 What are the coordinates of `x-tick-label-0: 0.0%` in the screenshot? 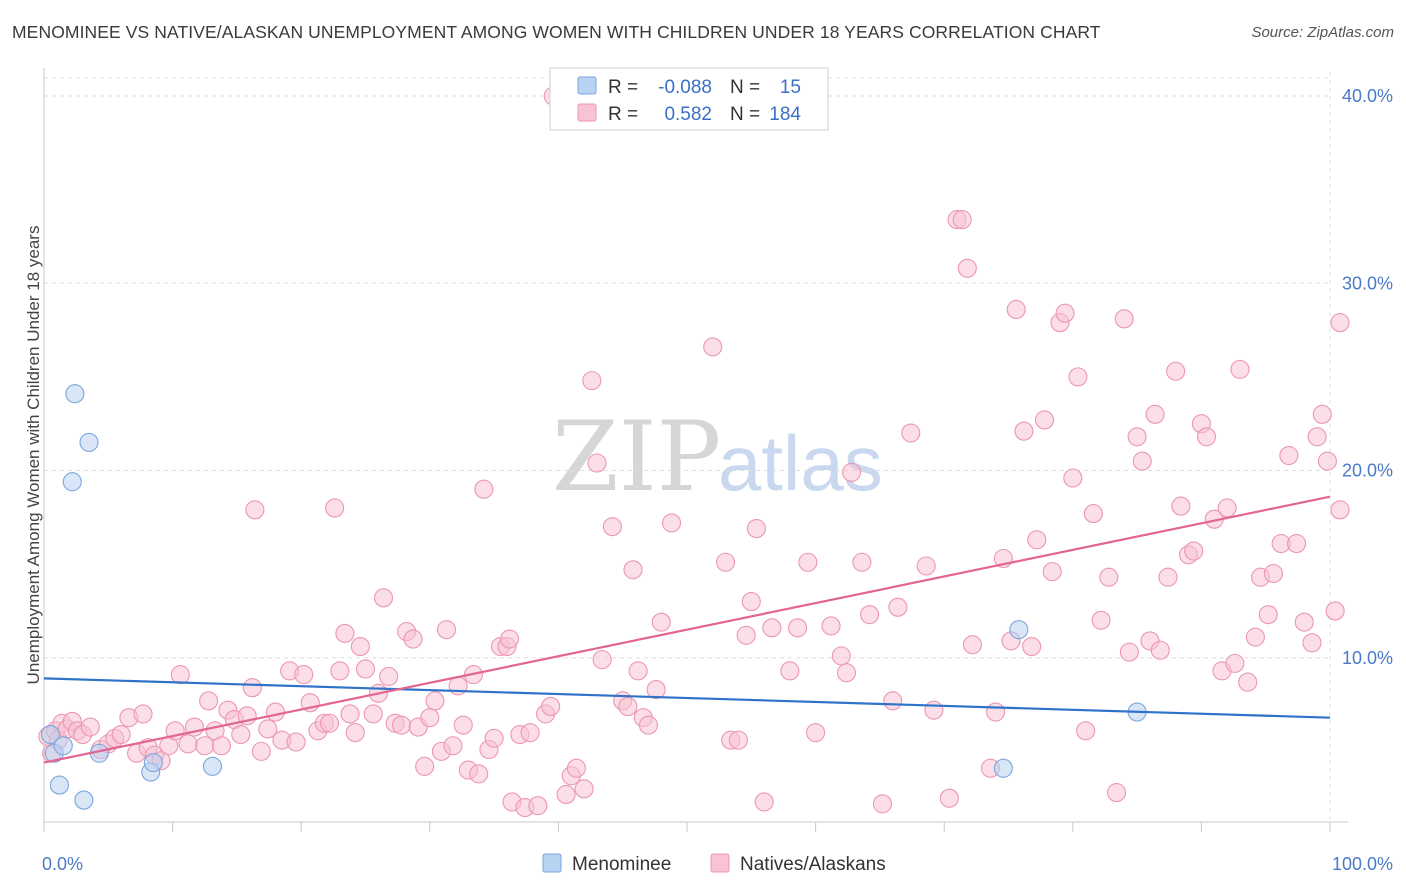 It's located at (62, 864).